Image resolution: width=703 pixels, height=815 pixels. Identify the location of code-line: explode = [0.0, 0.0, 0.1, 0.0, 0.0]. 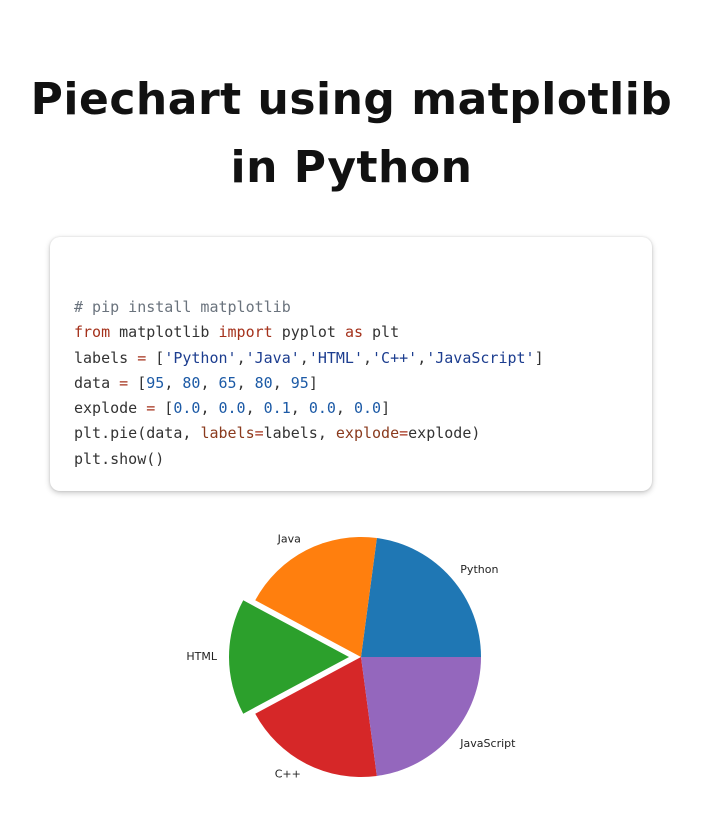
(309, 408).